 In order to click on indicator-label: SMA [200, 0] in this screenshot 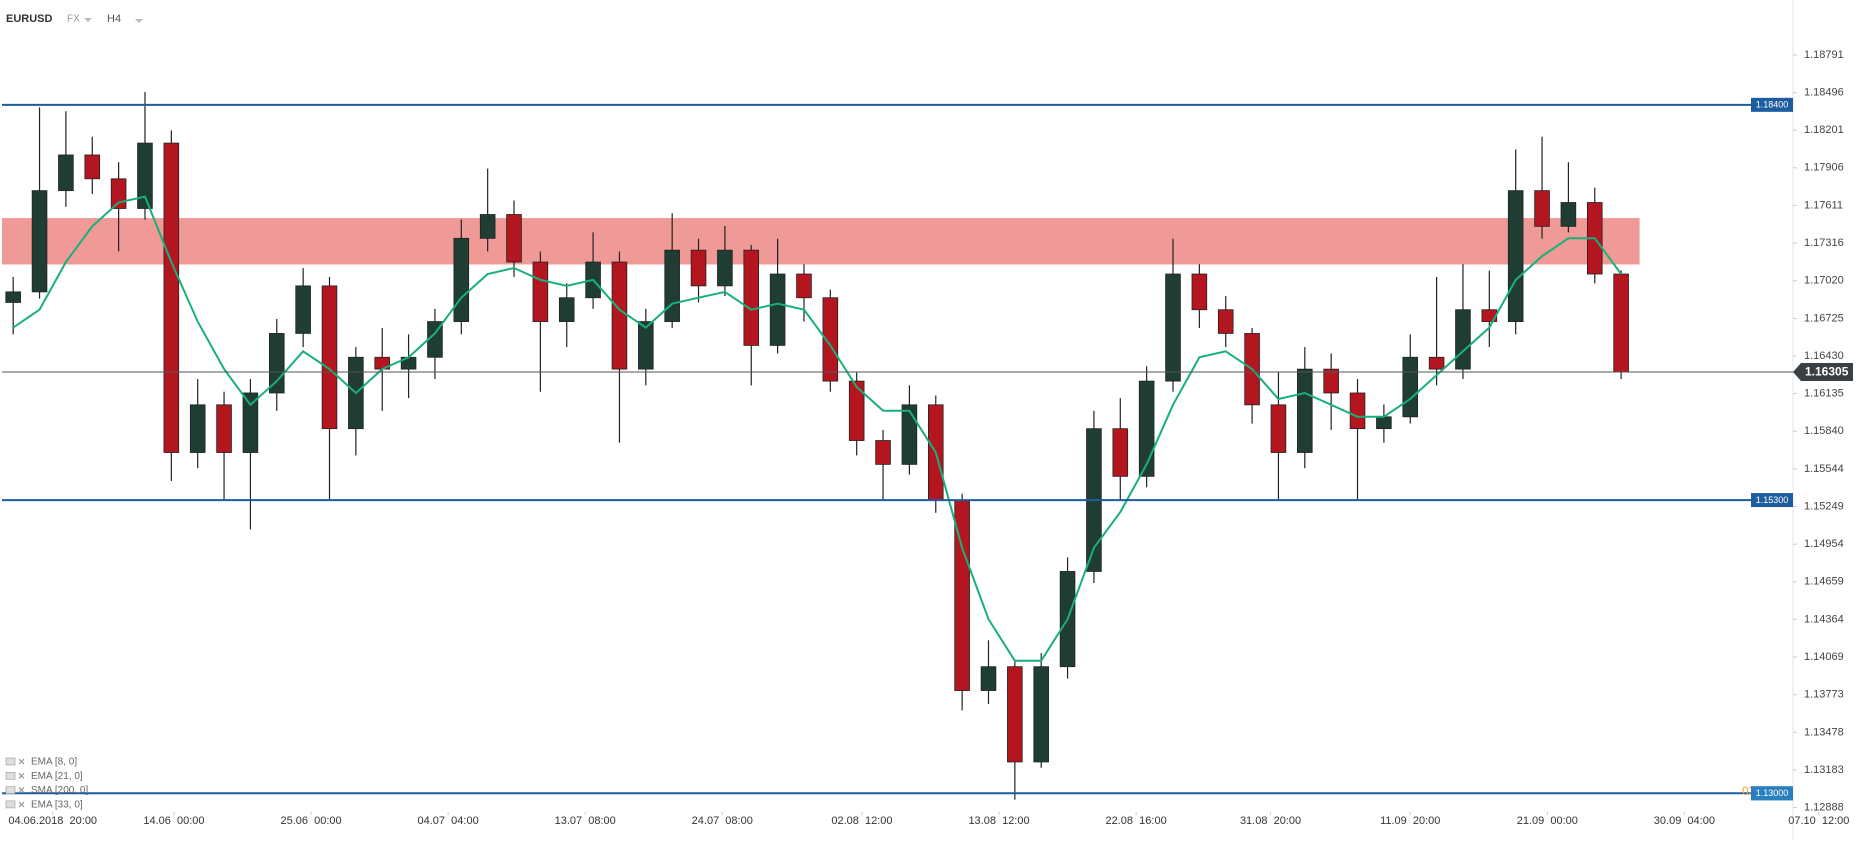, I will do `click(59, 790)`.